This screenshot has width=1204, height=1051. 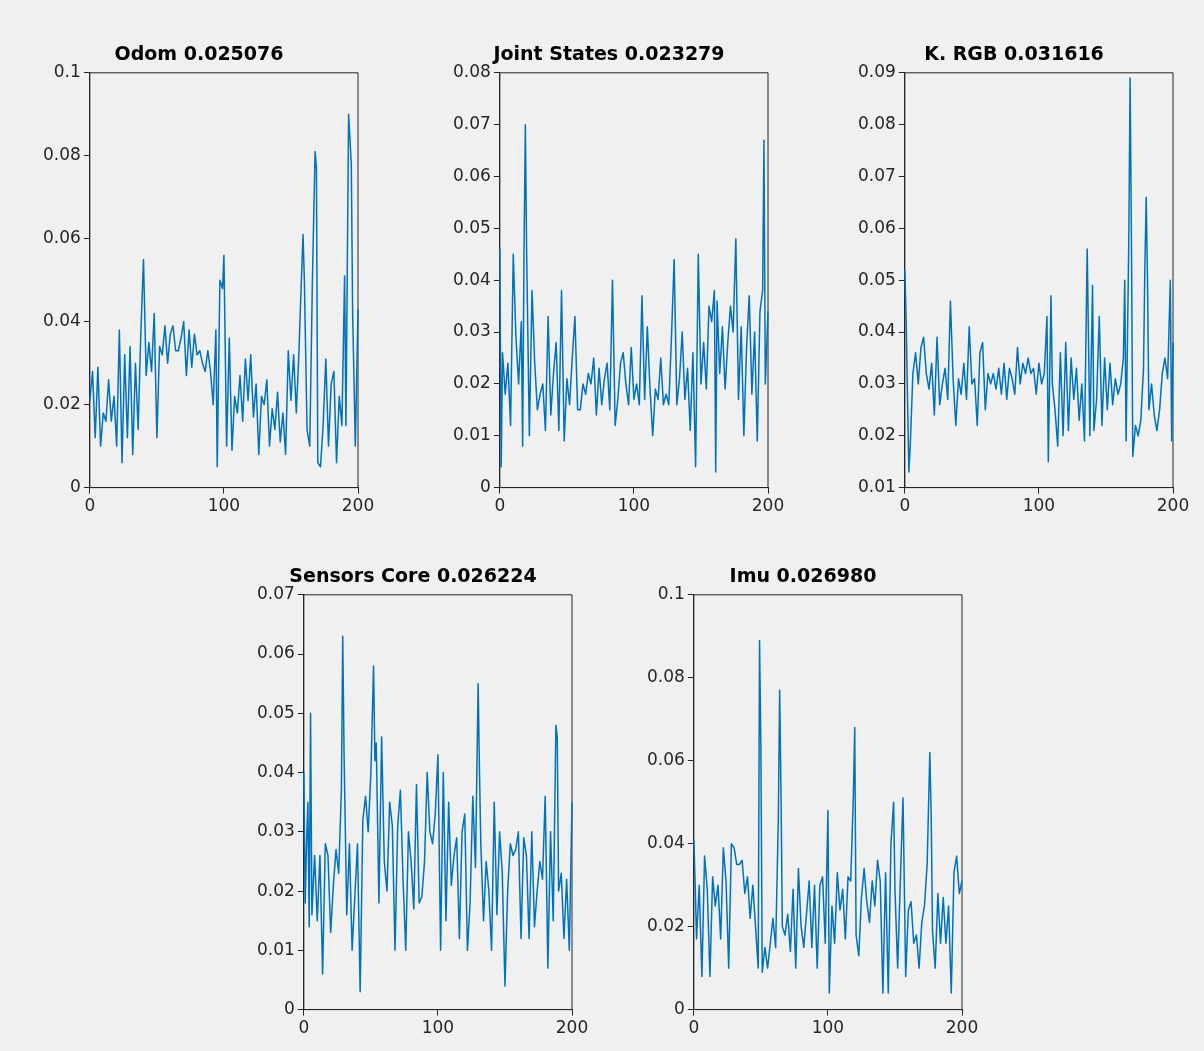 What do you see at coordinates (1014, 53) in the screenshot?
I see `chart-title: K. RGB 0.031616` at bounding box center [1014, 53].